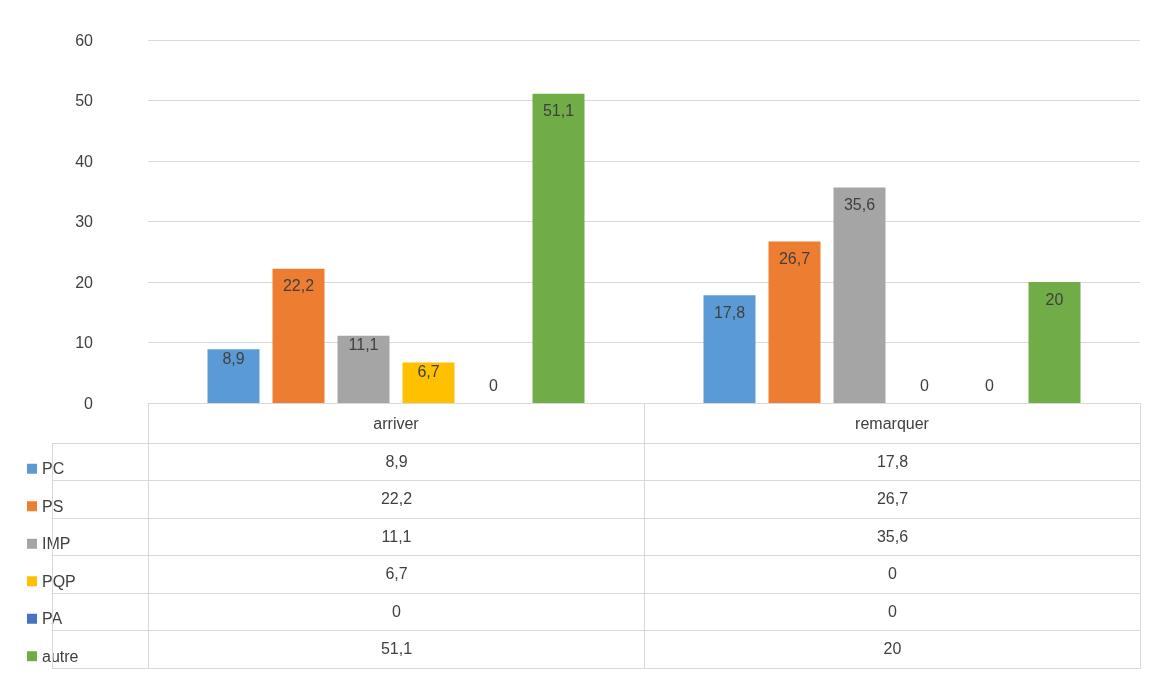  I want to click on data-label: 8,9, so click(396, 462).